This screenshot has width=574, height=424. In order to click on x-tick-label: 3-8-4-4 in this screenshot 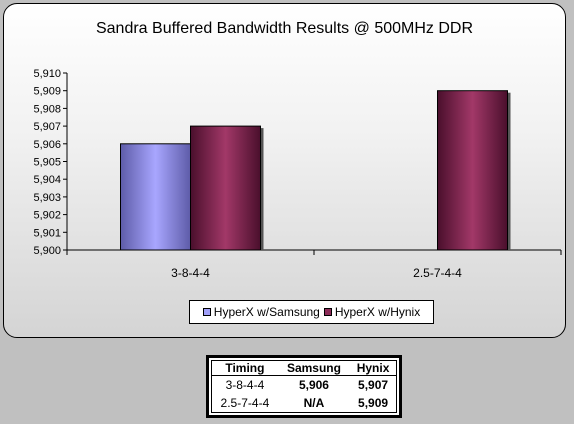, I will do `click(190, 273)`.